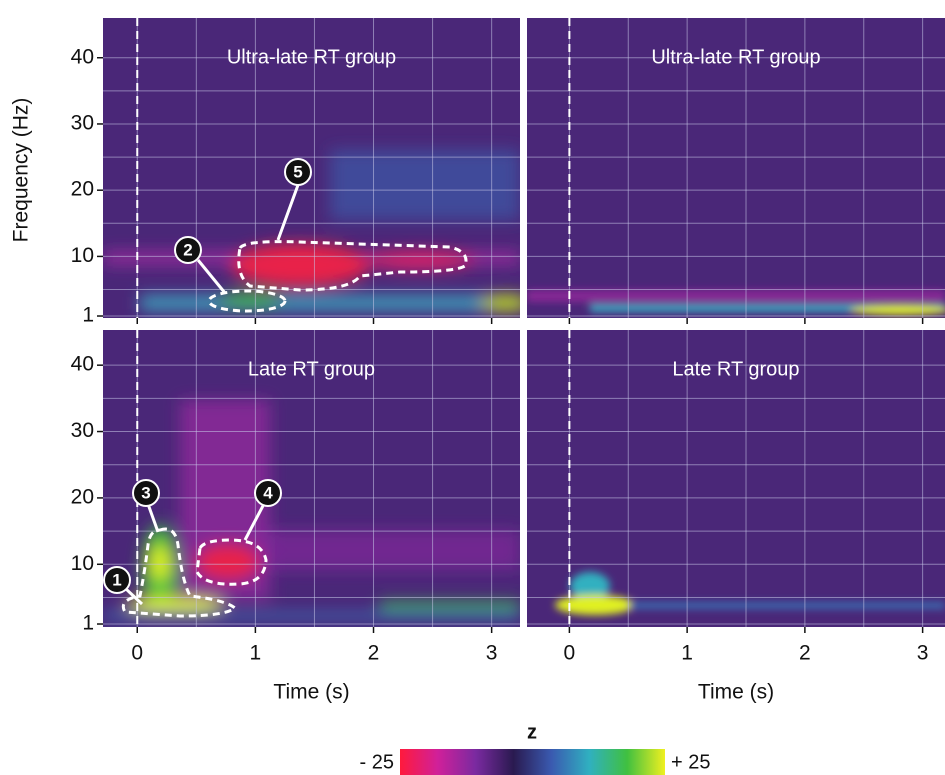  Describe the element at coordinates (21, 170) in the screenshot. I see `y-axis-label: Frequency (Hz)` at that location.